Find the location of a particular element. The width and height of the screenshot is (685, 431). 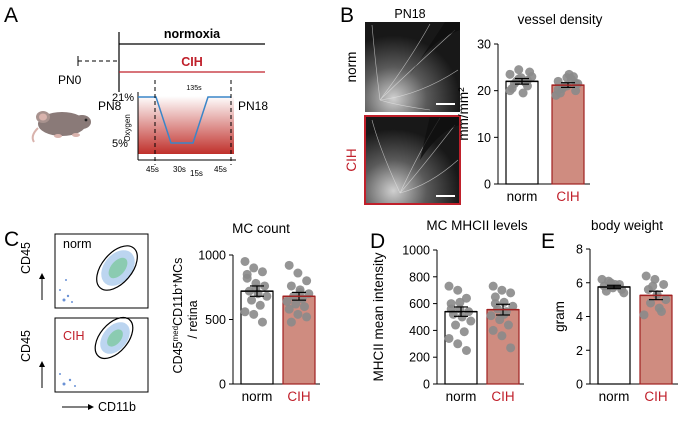

o2-high-label: 21% is located at coordinates (123, 98).